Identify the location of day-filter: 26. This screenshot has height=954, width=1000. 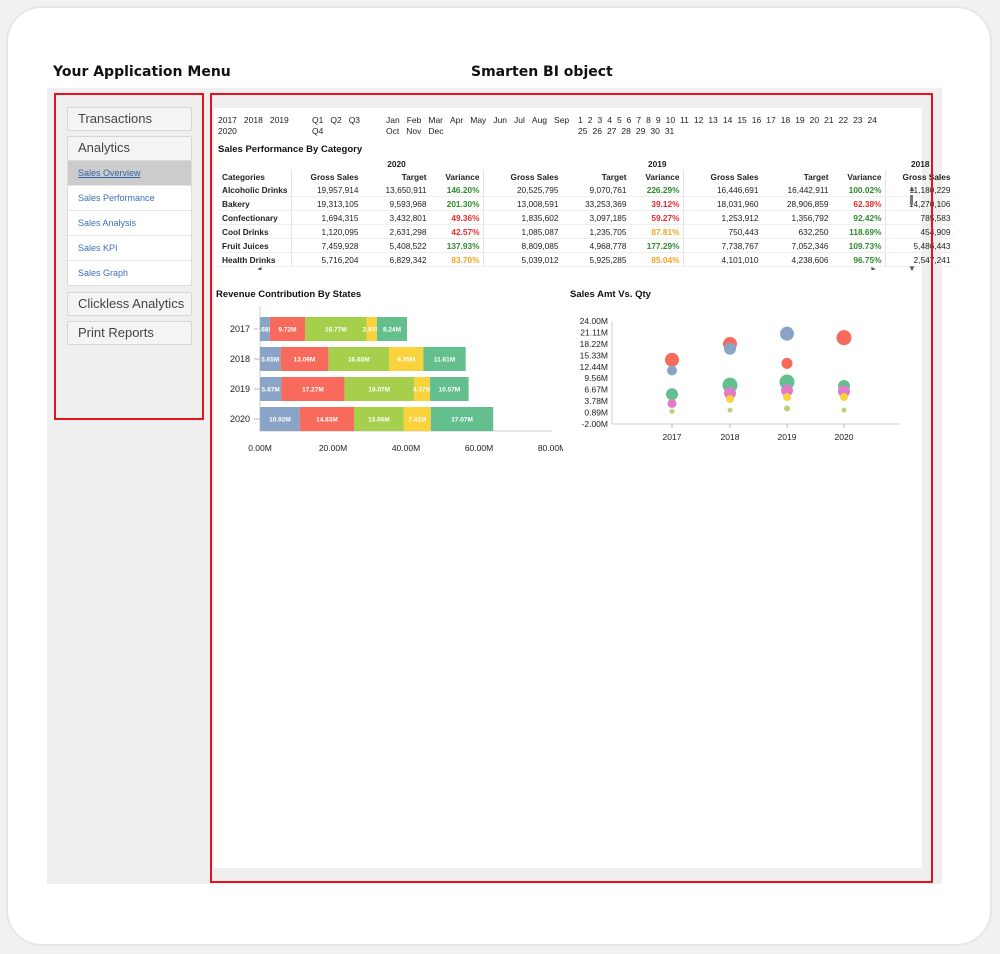
(597, 131).